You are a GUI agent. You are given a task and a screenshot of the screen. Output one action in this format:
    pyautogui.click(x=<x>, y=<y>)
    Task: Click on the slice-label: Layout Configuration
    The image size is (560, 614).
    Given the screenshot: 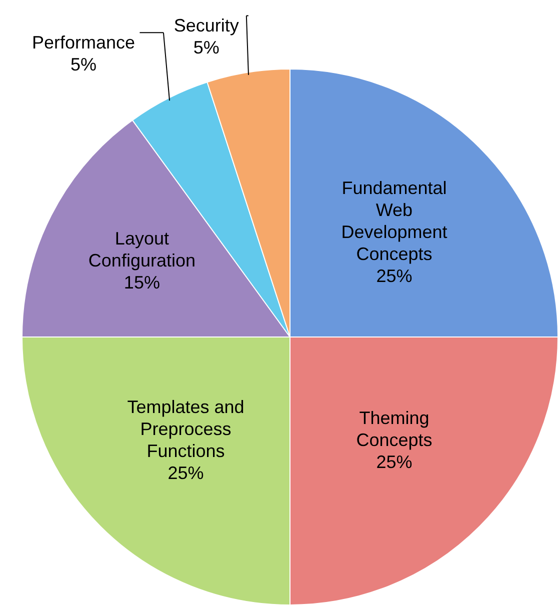 What is the action you would take?
    pyautogui.click(x=142, y=249)
    